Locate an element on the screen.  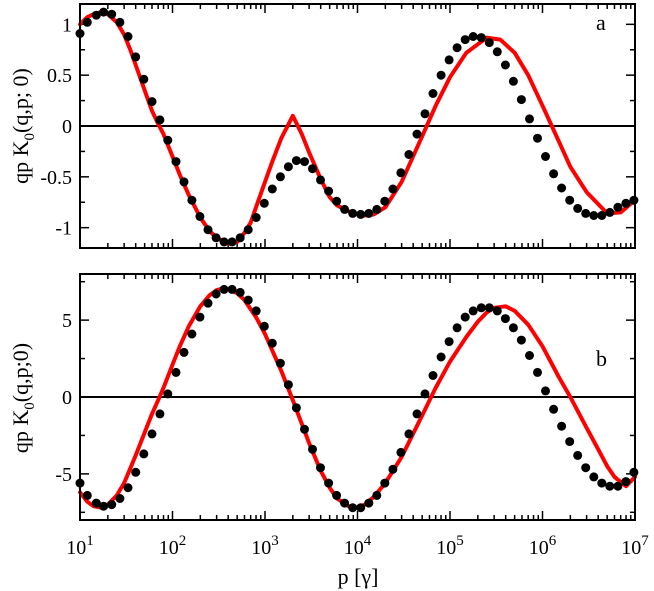
panel-a-letter: a is located at coordinates (601, 22).